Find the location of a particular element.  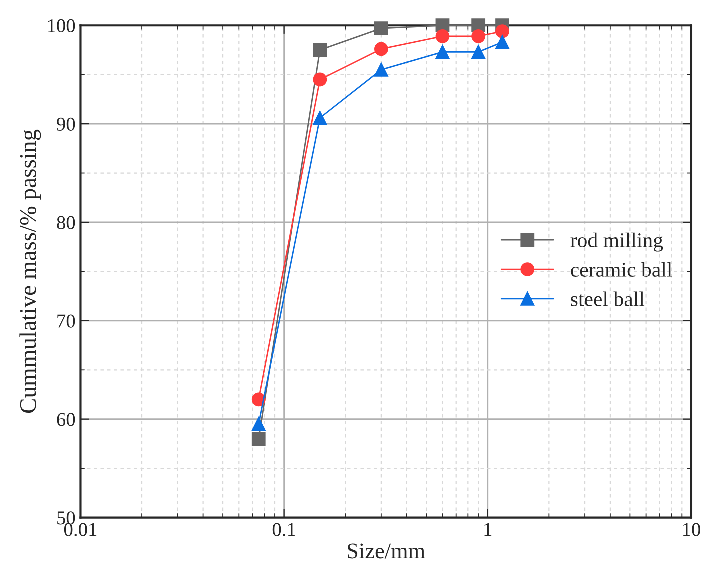

legend-label: rod milling is located at coordinates (617, 242).